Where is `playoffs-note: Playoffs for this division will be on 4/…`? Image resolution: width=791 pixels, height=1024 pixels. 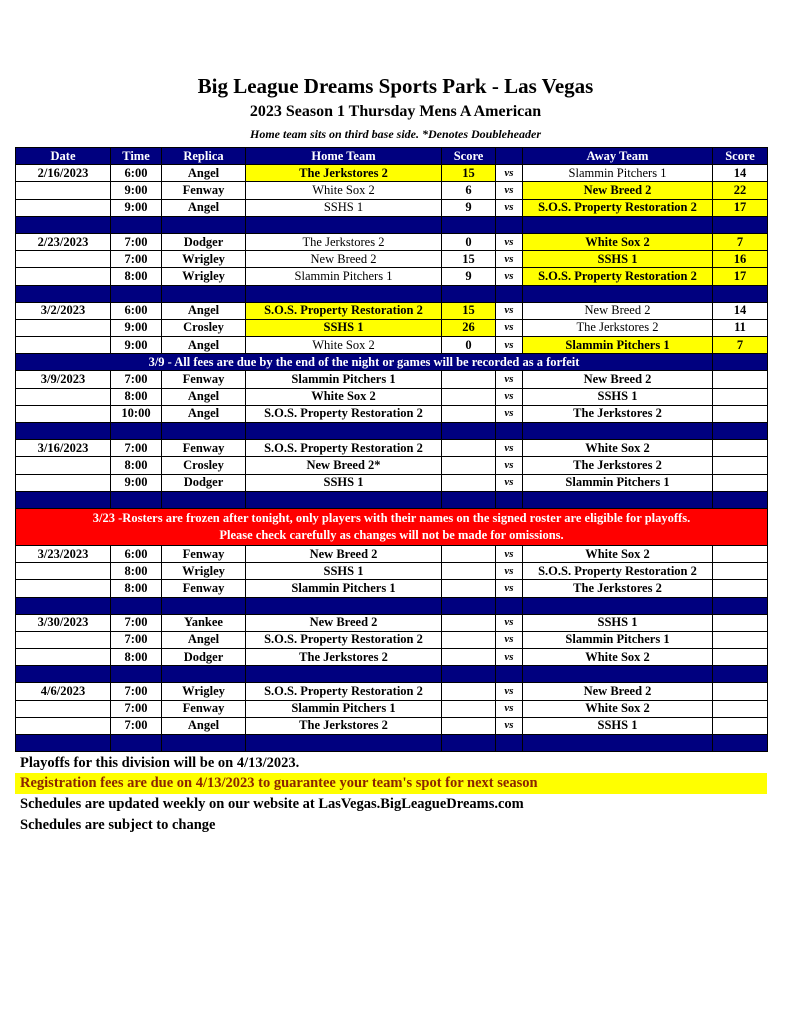
playoffs-note: Playoffs for this division will be on 4/… is located at coordinates (160, 763).